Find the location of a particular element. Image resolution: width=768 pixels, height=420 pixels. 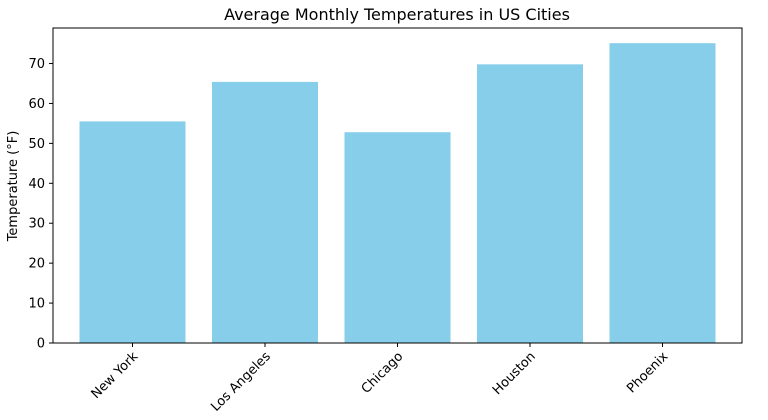

bar-los-angeles is located at coordinates (265, 212).